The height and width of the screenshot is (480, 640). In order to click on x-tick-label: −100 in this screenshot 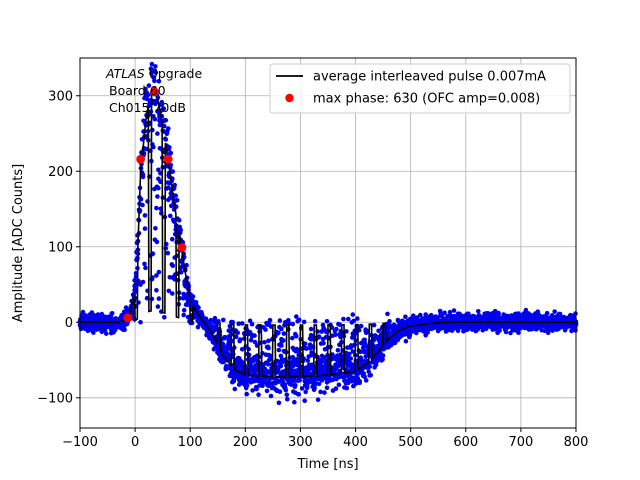, I will do `click(80, 442)`.